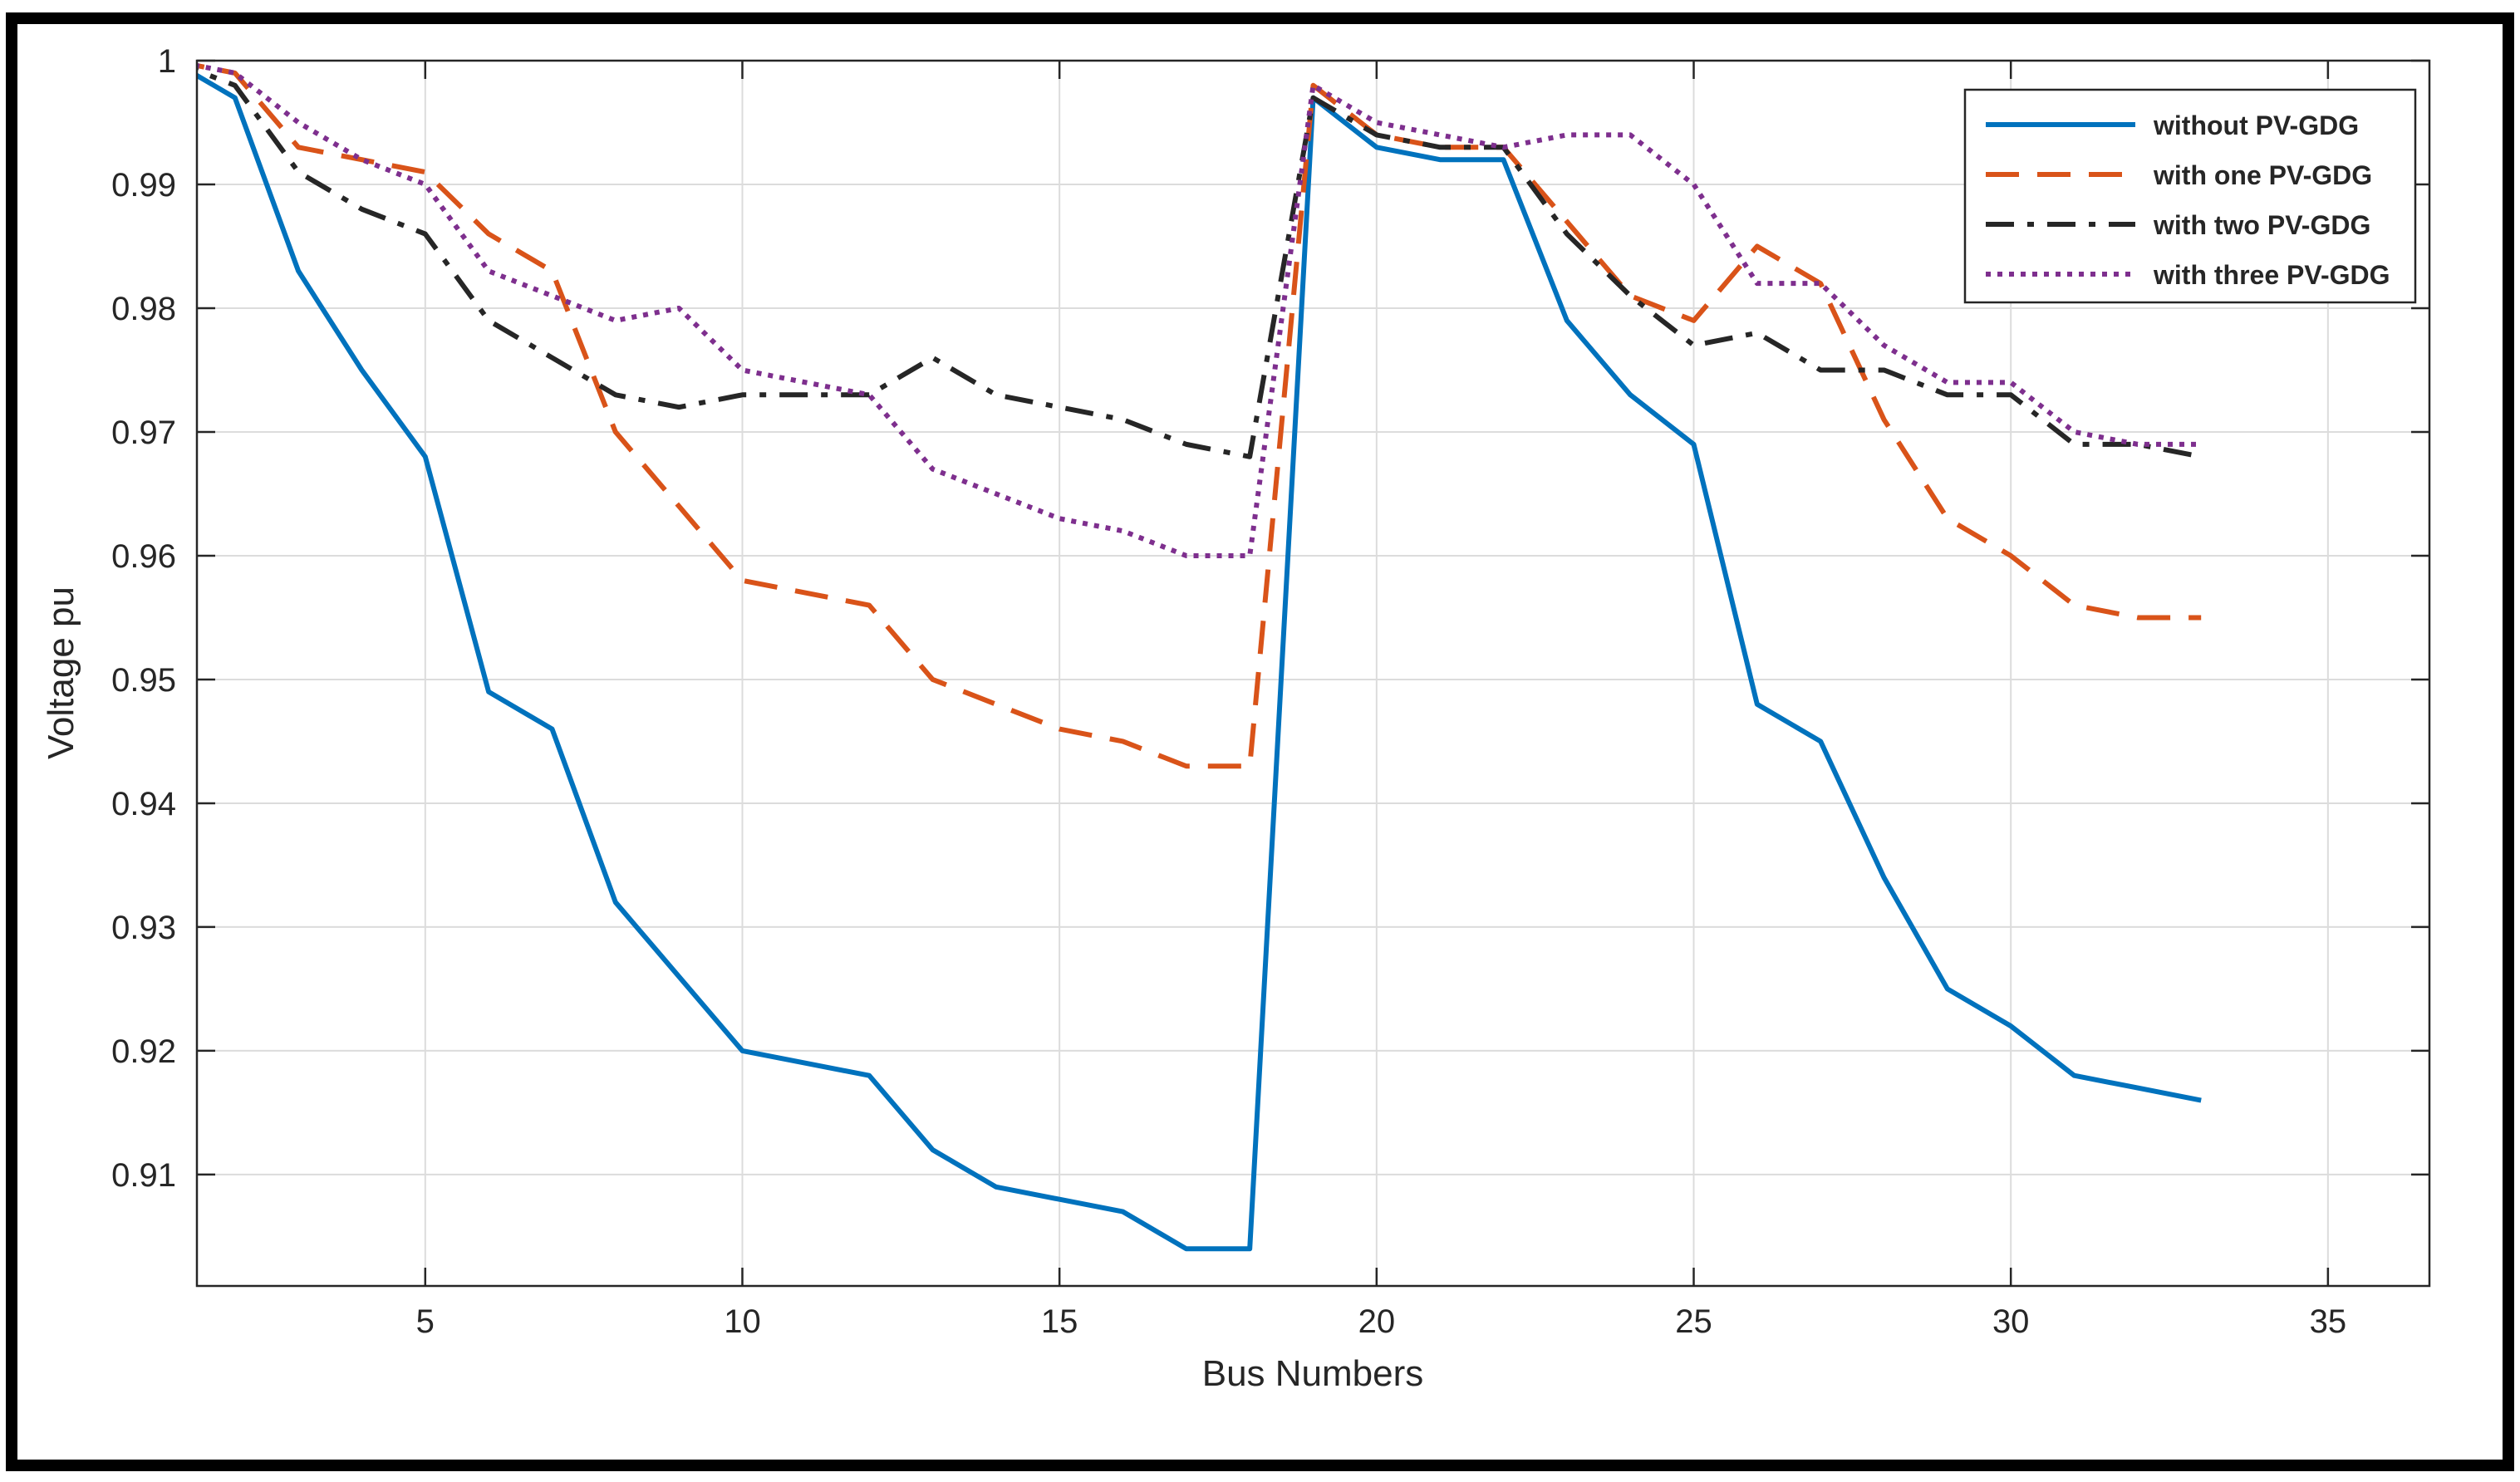 This screenshot has height=1482, width=2520. I want to click on y-tick-label: 0.92, so click(143, 1051).